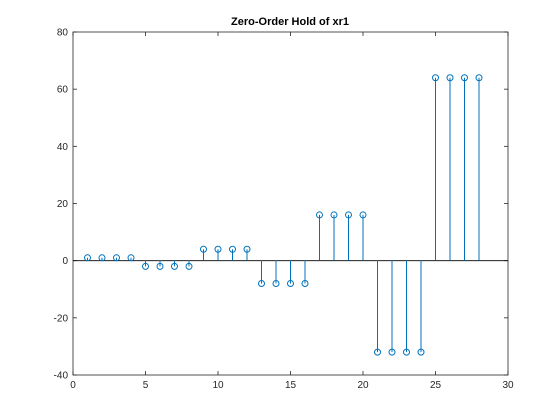 The width and height of the screenshot is (560, 420). What do you see at coordinates (146, 385) in the screenshot?
I see `x-tick-label: 5` at bounding box center [146, 385].